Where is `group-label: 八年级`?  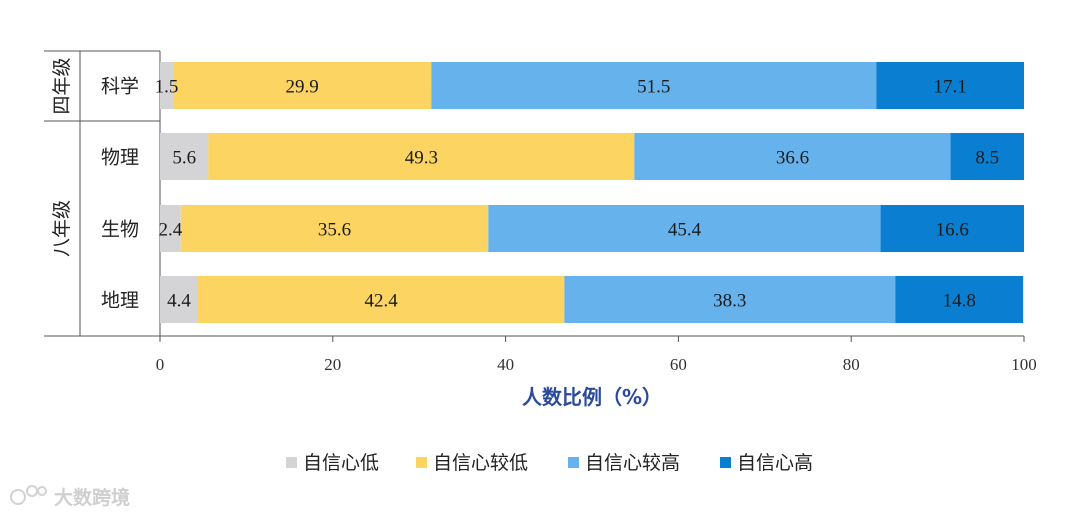 group-label: 八年级 is located at coordinates (62, 228).